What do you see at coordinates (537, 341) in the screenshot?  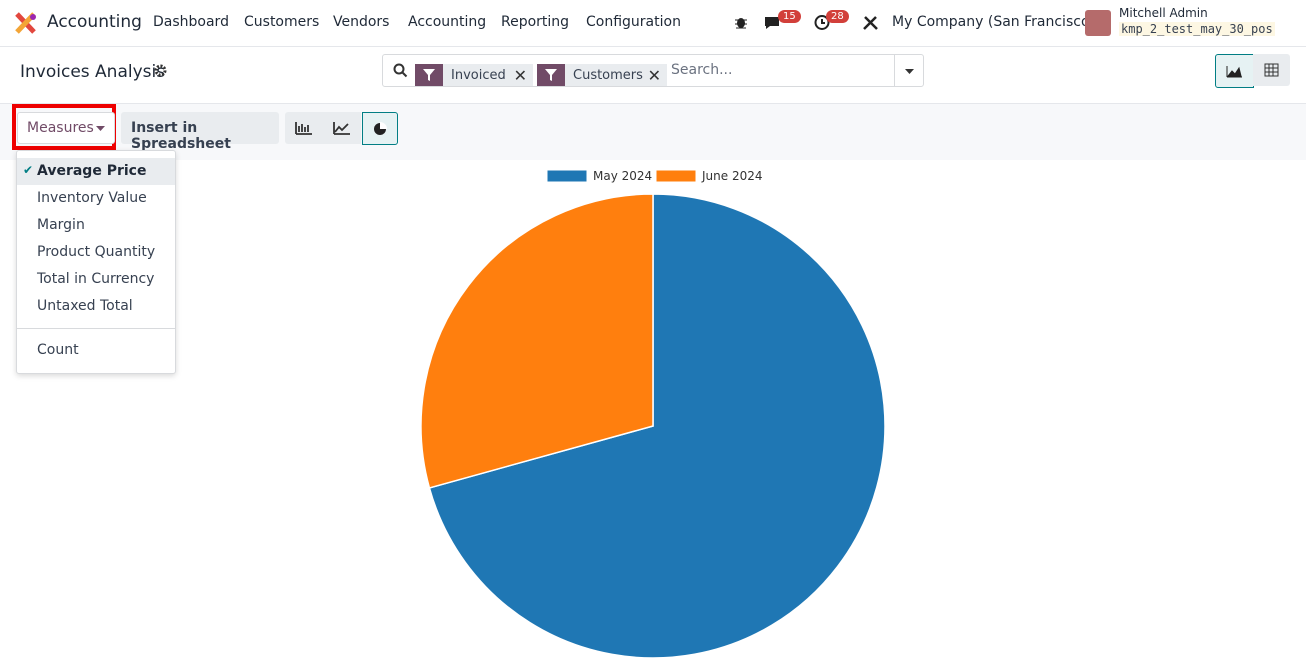 I see `pie-slice` at bounding box center [537, 341].